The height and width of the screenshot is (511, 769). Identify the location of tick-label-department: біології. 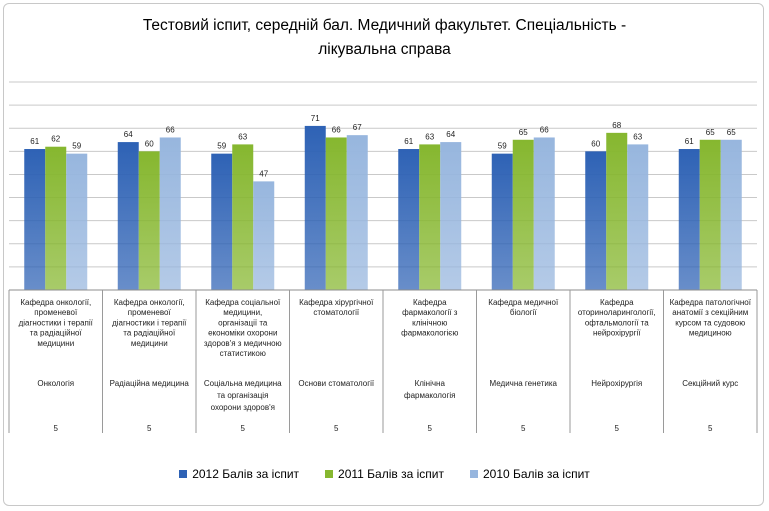
(524, 312).